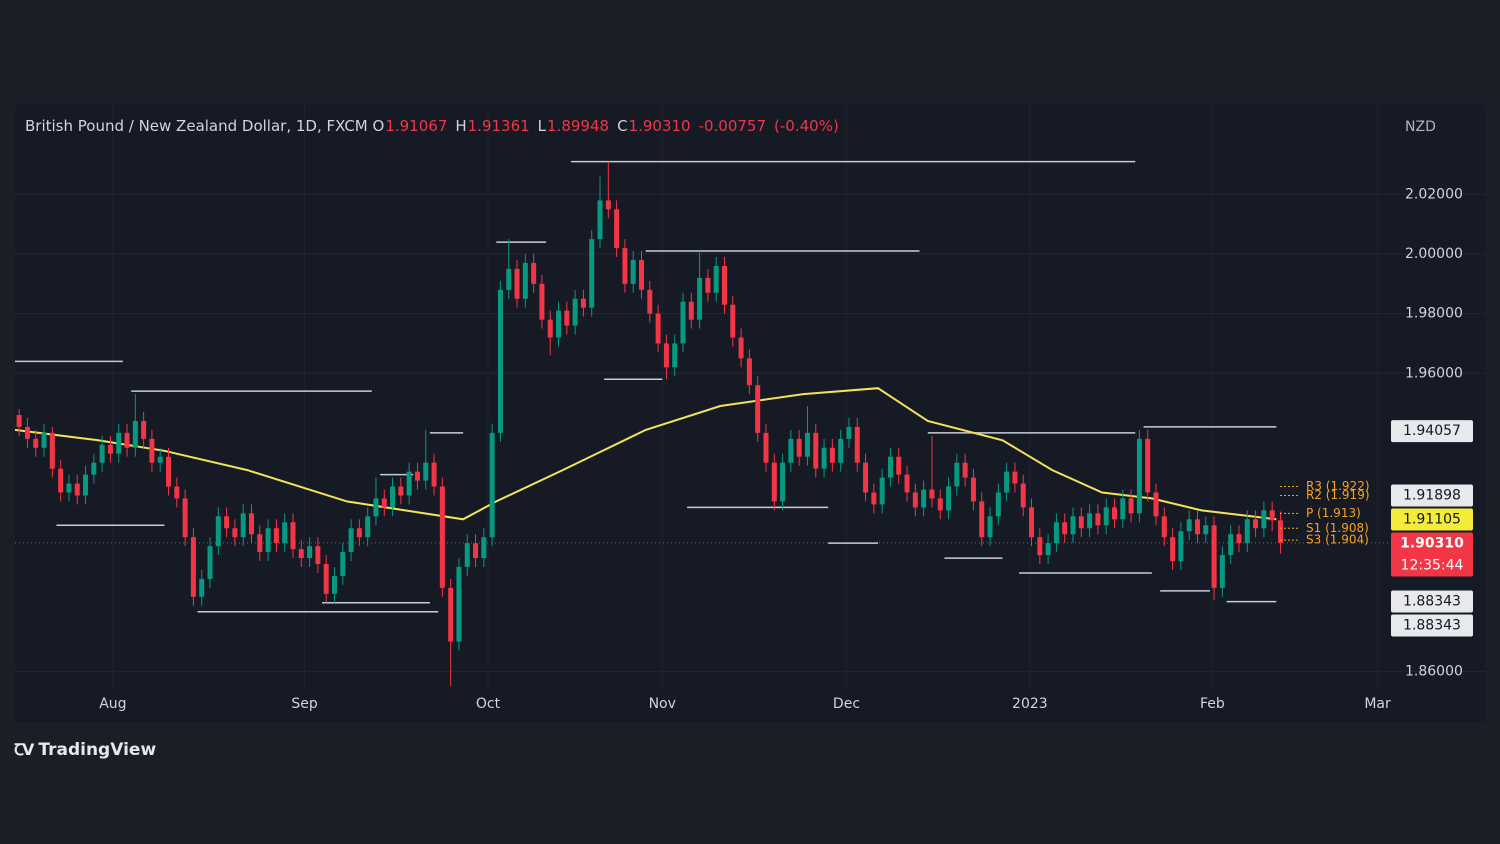  Describe the element at coordinates (645, 454) in the screenshot. I see `moving-average` at that location.